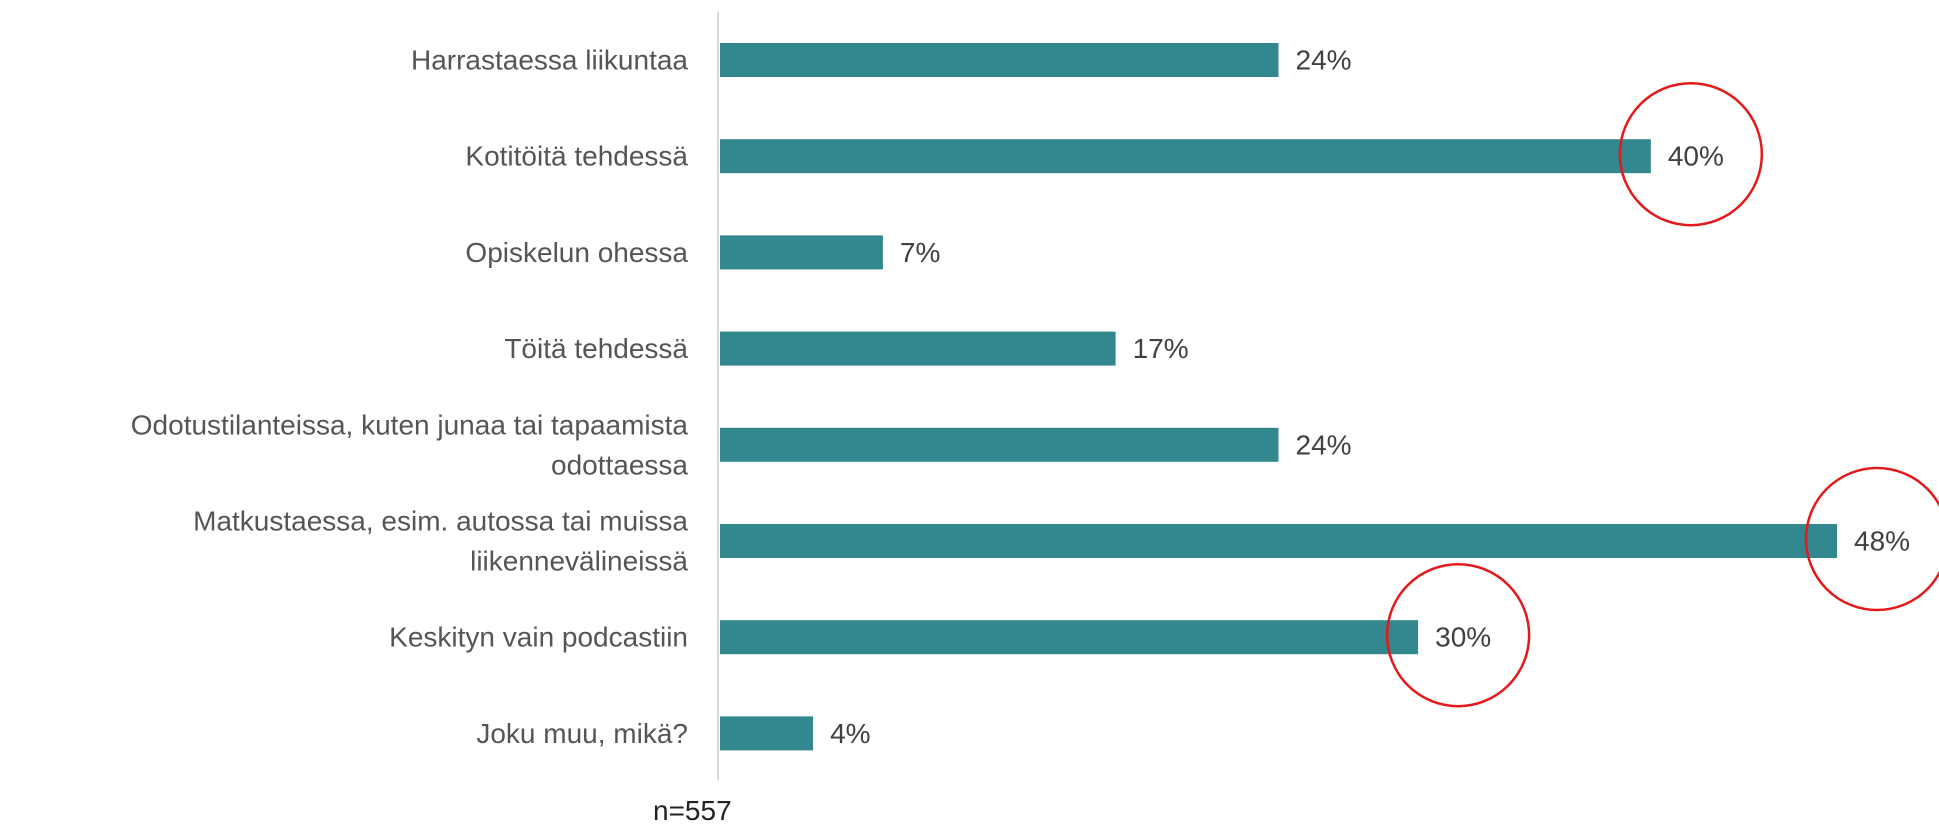 This screenshot has height=829, width=1939. Describe the element at coordinates (596, 348) in the screenshot. I see `category-tick-label: Töitä tehdessä` at that location.